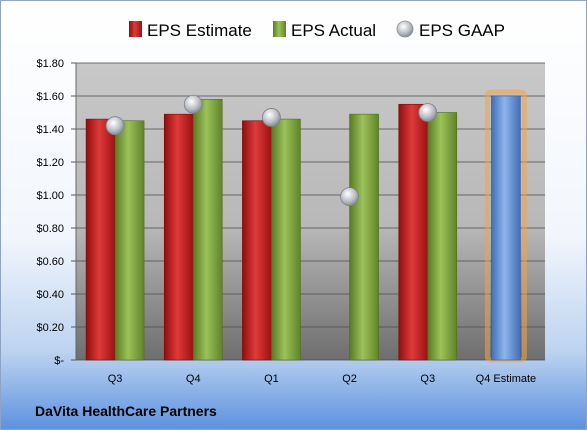 The height and width of the screenshot is (431, 587). What do you see at coordinates (349, 379) in the screenshot?
I see `x-tick-label: Q2` at bounding box center [349, 379].